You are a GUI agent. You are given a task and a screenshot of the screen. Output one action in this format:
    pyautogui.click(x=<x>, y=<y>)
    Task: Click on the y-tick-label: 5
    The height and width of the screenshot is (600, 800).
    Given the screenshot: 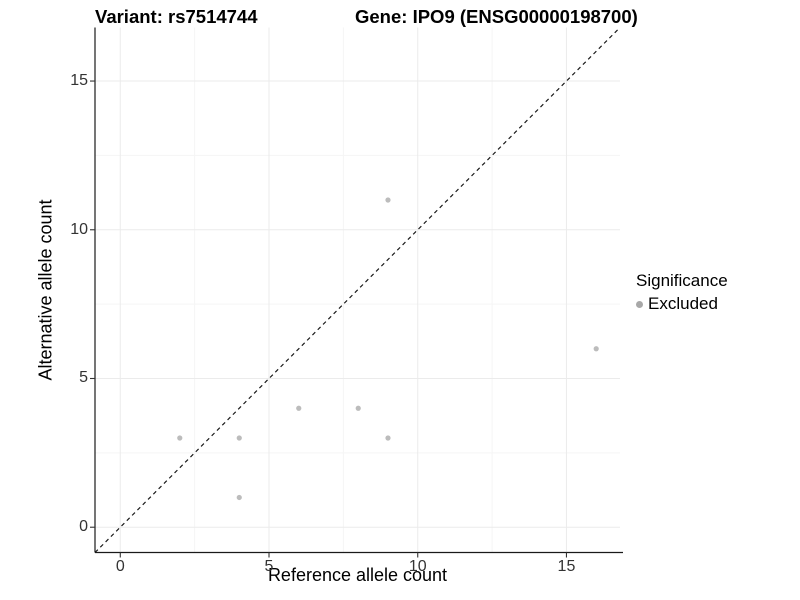 What is the action you would take?
    pyautogui.click(x=83, y=378)
    